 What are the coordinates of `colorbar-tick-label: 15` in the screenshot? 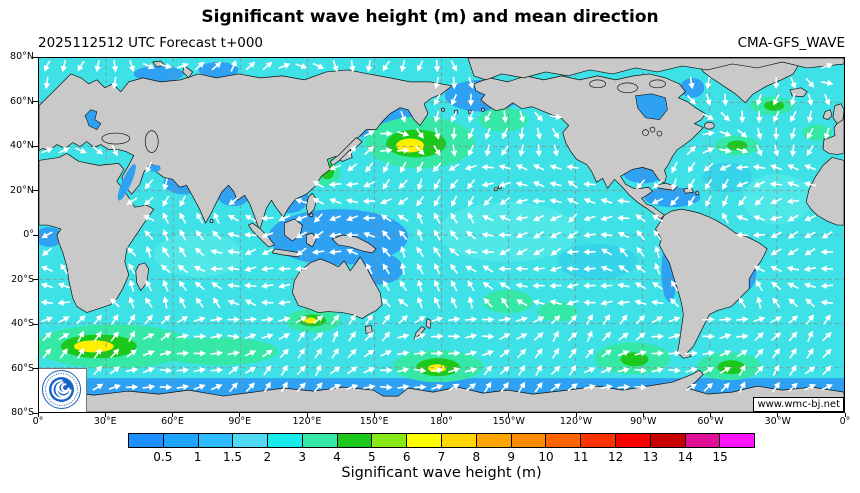 It's located at (720, 457).